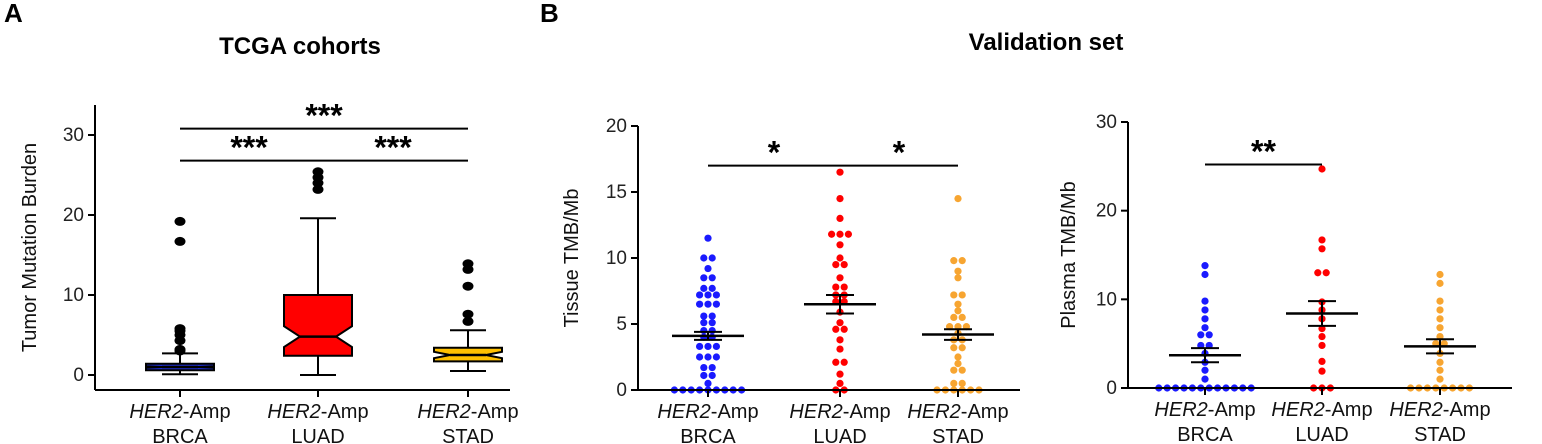 The image size is (1542, 444). What do you see at coordinates (1321, 434) in the screenshot?
I see `plasma-x-tick-label-cohort: LUAD` at bounding box center [1321, 434].